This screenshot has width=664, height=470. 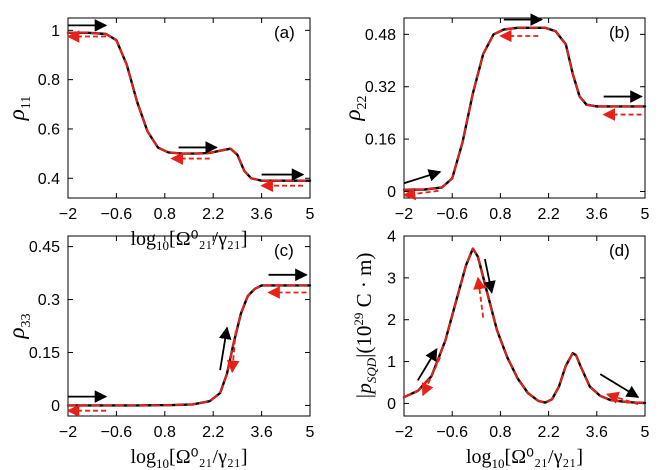 What do you see at coordinates (355, 108) in the screenshot?
I see `y-axis-label: ρ22` at bounding box center [355, 108].